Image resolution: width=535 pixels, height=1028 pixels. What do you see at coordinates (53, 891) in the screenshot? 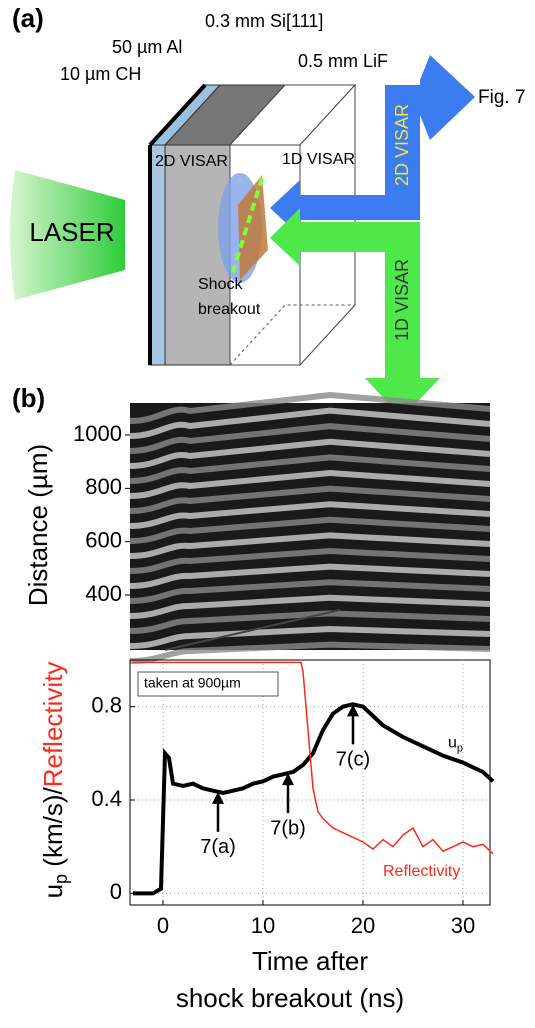
I see `y-label-part: u` at bounding box center [53, 891].